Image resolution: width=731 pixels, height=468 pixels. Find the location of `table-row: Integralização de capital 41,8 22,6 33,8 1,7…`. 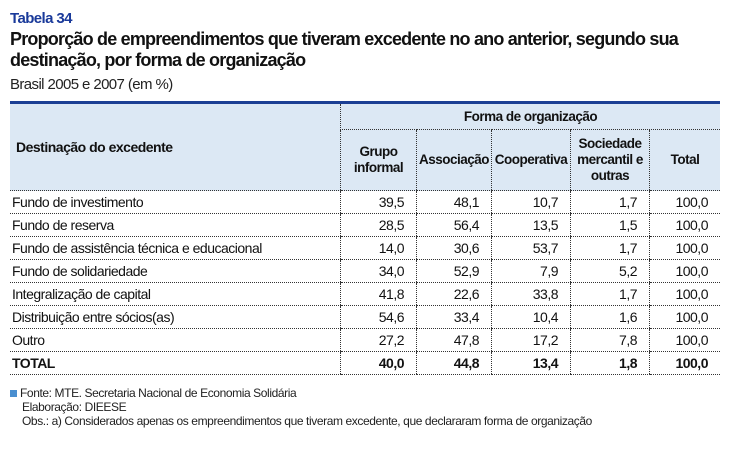

table-row: Integralização de capital 41,8 22,6 33,8 1,7… is located at coordinates (365, 294).